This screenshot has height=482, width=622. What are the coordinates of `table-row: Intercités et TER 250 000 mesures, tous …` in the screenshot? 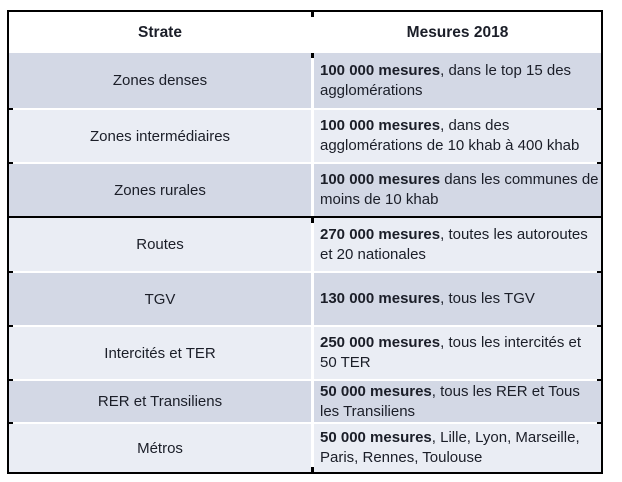 It's located at (305, 352).